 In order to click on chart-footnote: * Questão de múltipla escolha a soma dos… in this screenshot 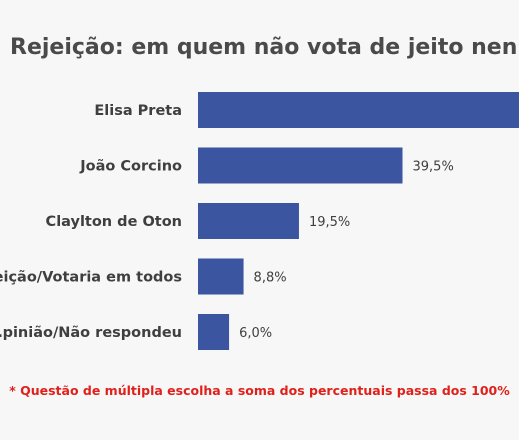, I will do `click(259, 390)`.